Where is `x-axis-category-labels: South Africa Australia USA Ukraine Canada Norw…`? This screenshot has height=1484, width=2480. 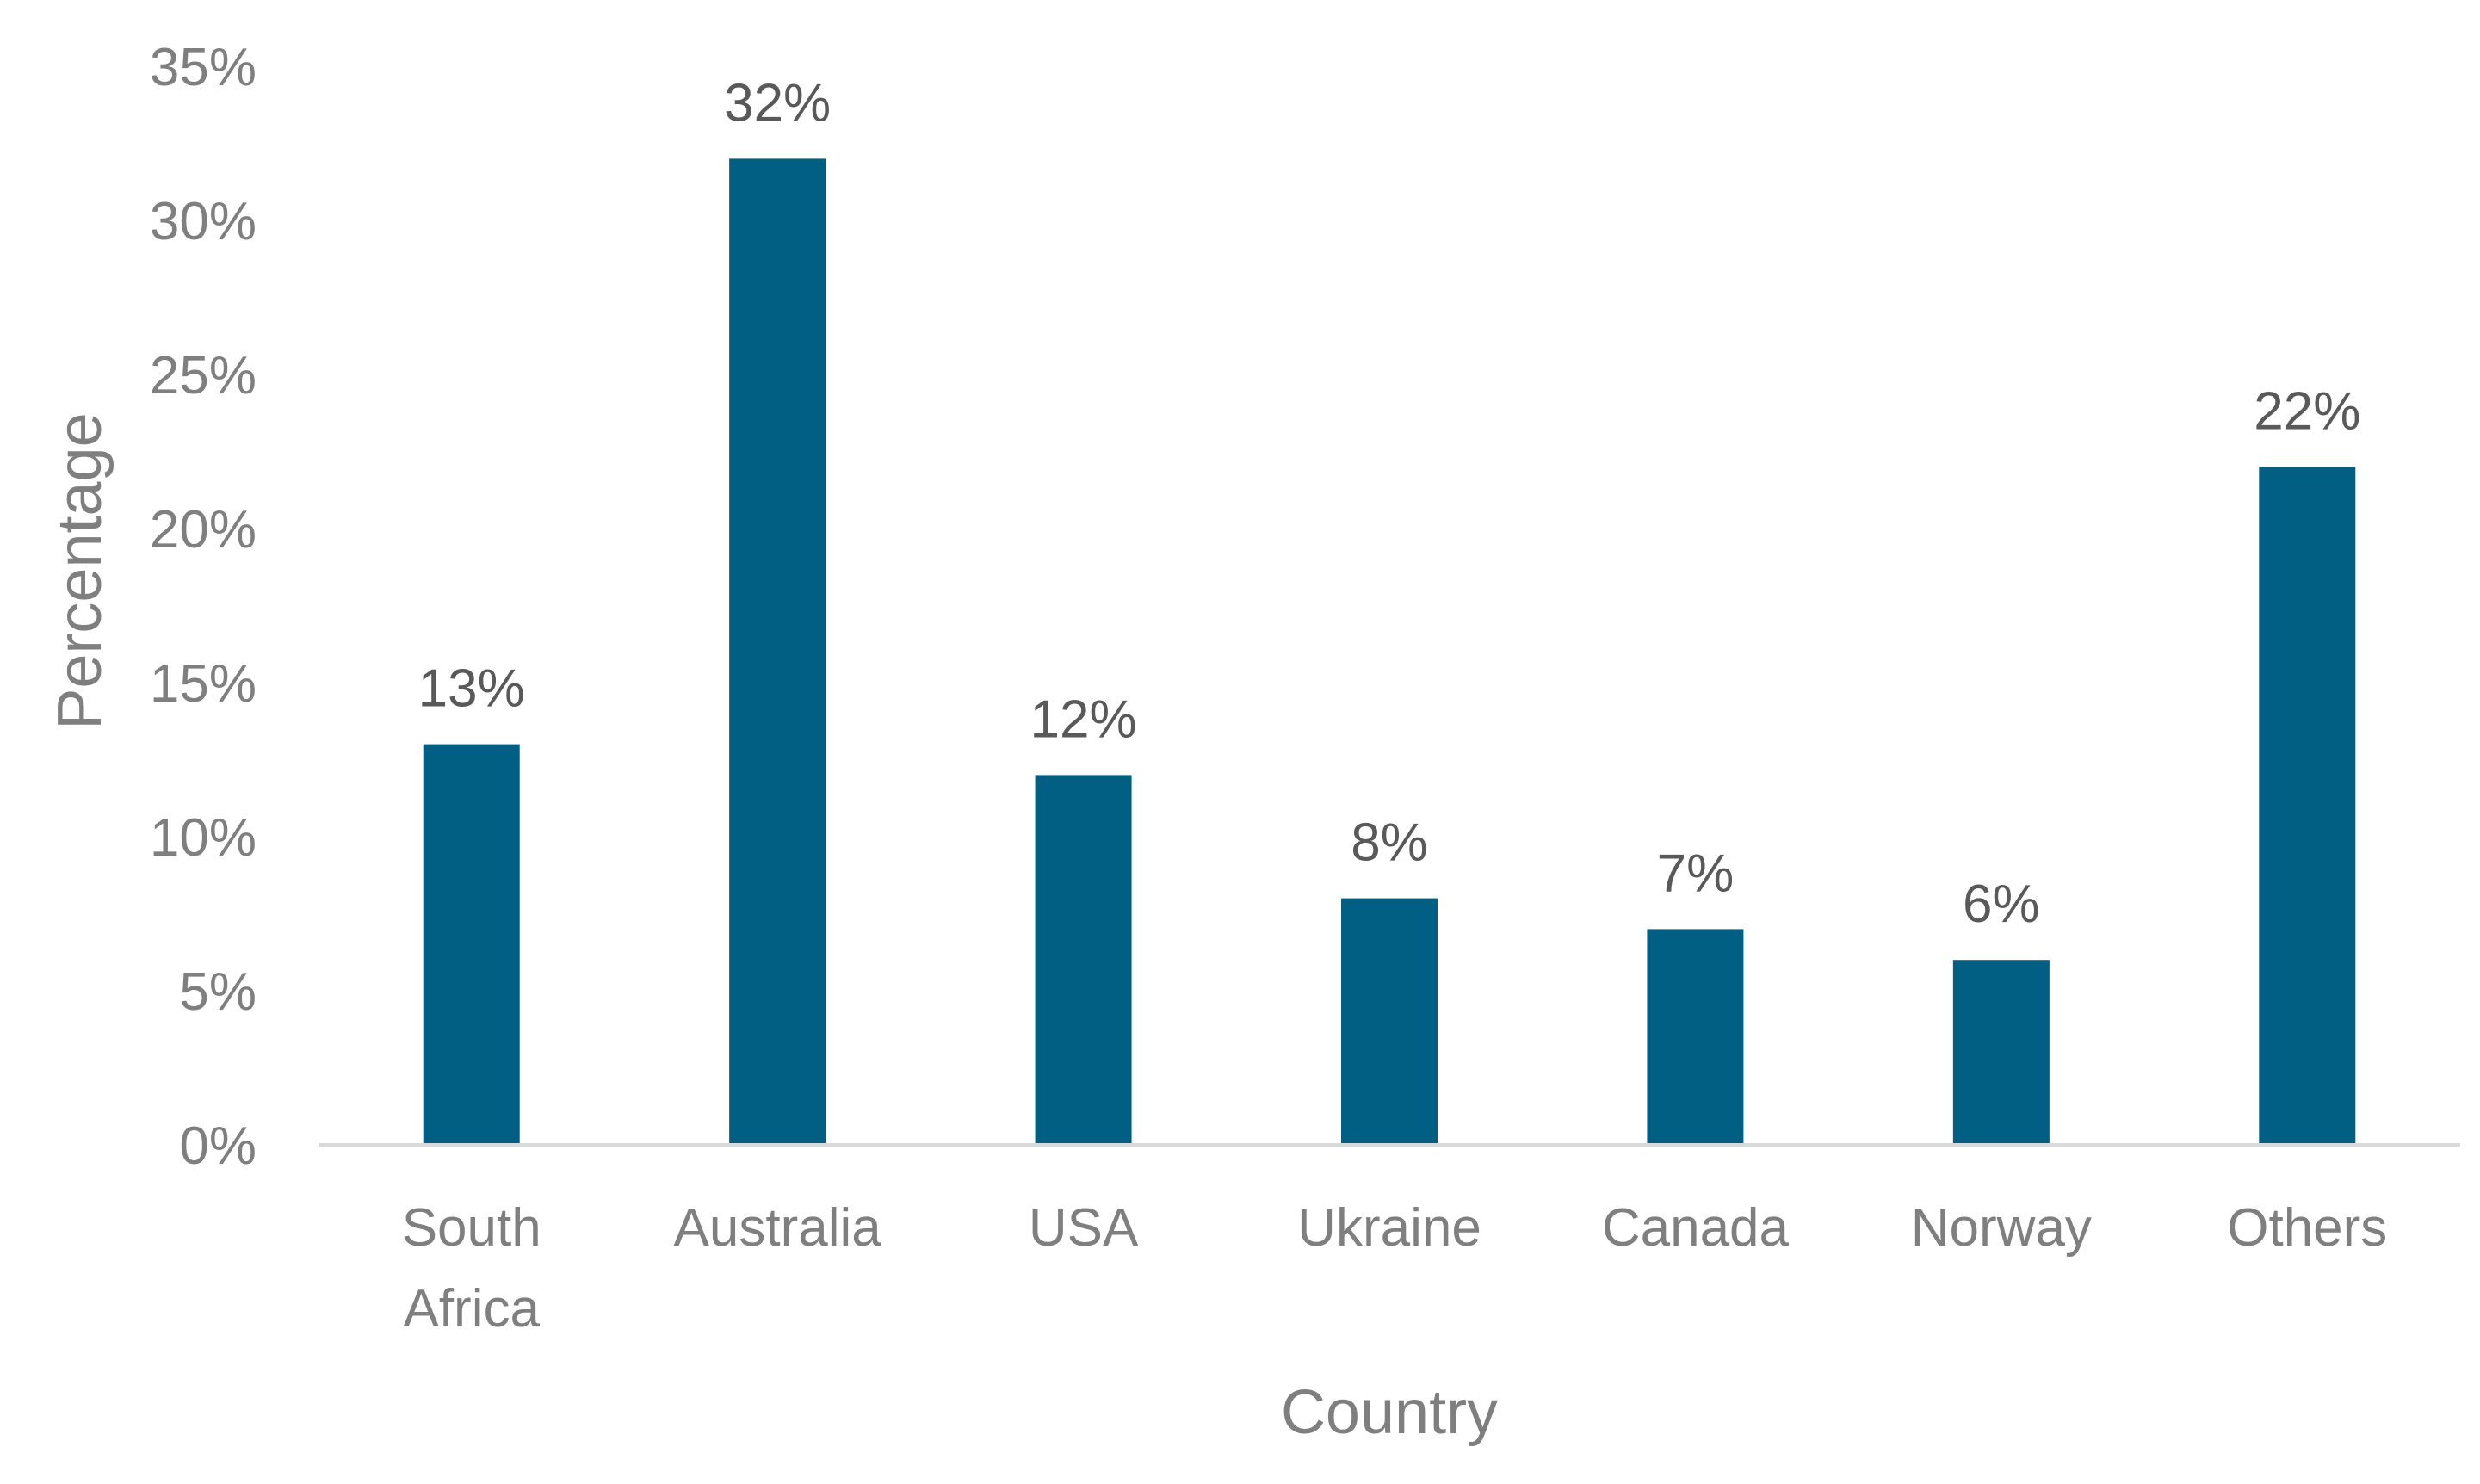 x-axis-category-labels: South Africa Australia USA Ukraine Canada Norw… is located at coordinates (1395, 1268).